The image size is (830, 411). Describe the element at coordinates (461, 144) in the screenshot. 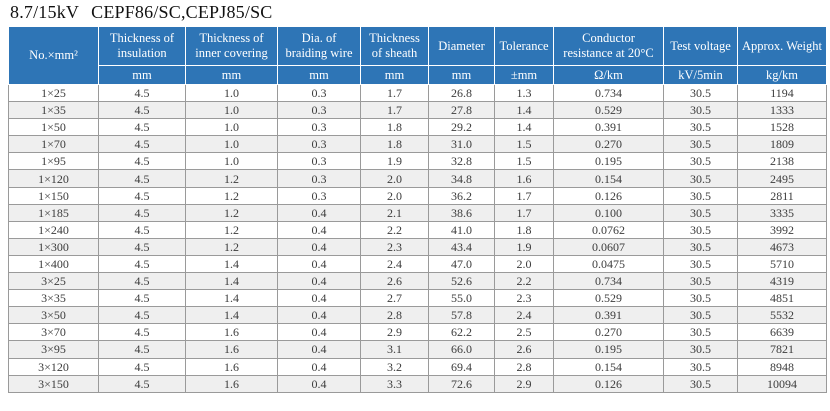

I see `cell: 31.0` at that location.